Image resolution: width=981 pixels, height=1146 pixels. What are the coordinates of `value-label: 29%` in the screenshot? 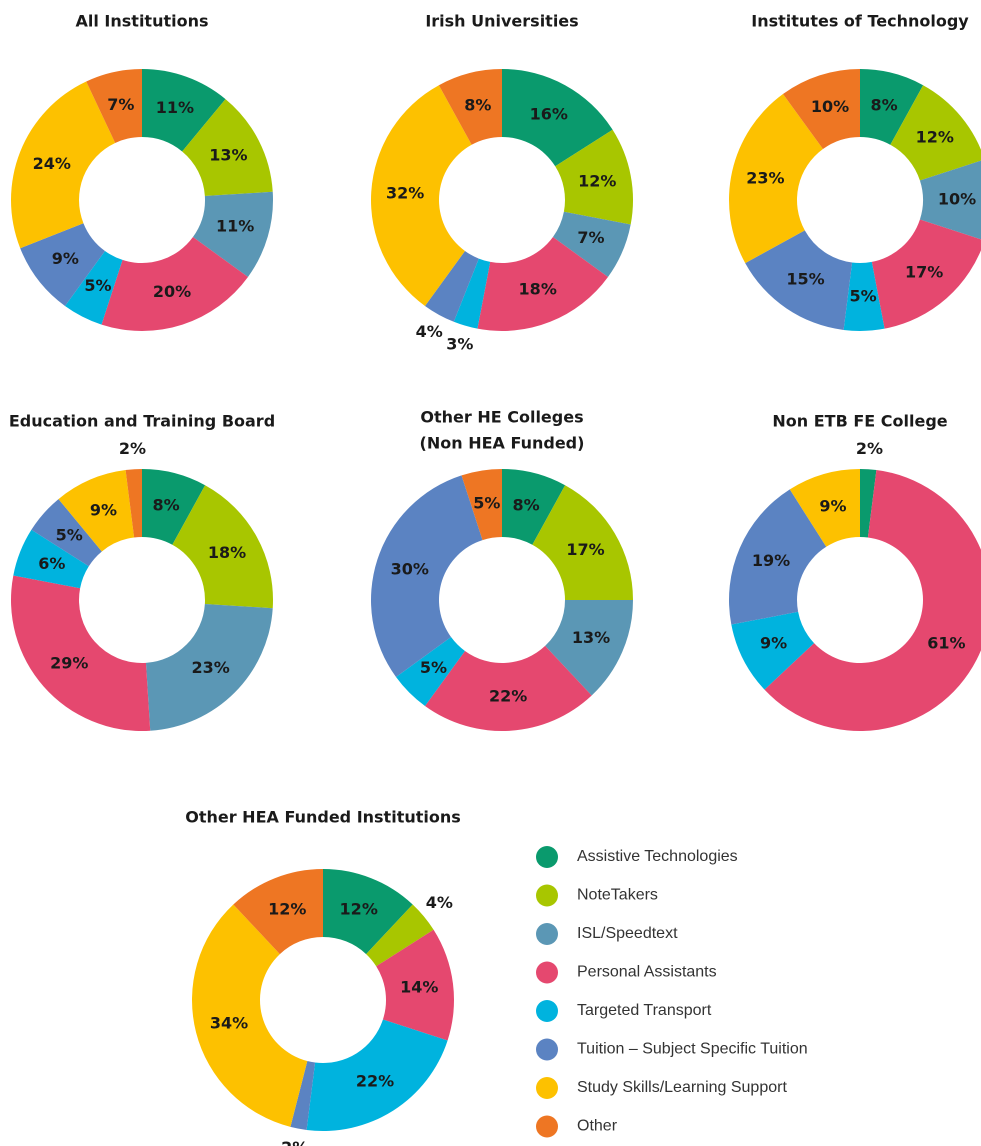 It's located at (69, 663).